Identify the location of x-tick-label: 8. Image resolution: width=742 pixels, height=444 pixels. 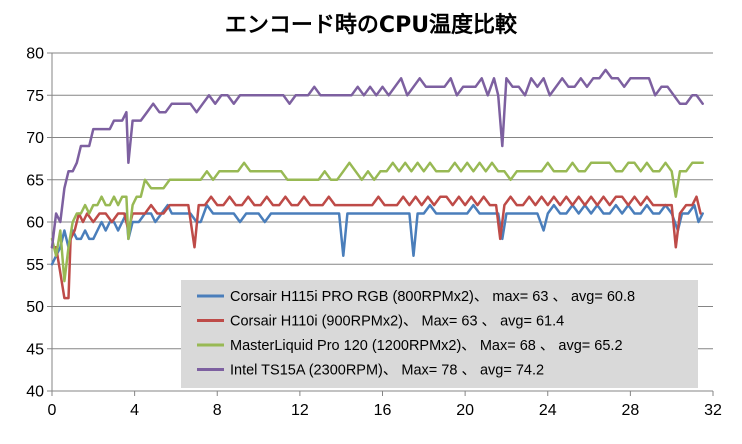
(217, 410).